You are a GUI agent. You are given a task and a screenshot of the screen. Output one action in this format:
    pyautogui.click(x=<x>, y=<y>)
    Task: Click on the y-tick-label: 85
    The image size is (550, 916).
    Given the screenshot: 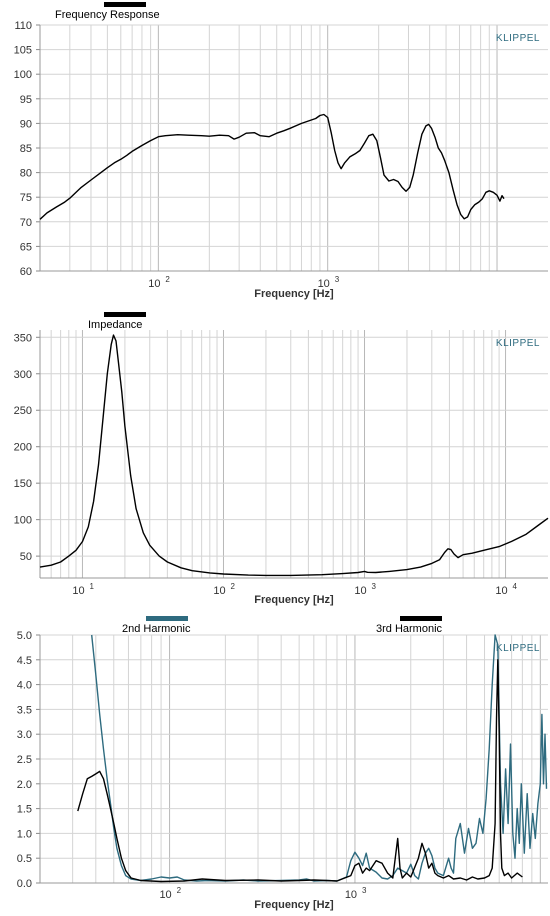 What is the action you would take?
    pyautogui.click(x=26, y=149)
    